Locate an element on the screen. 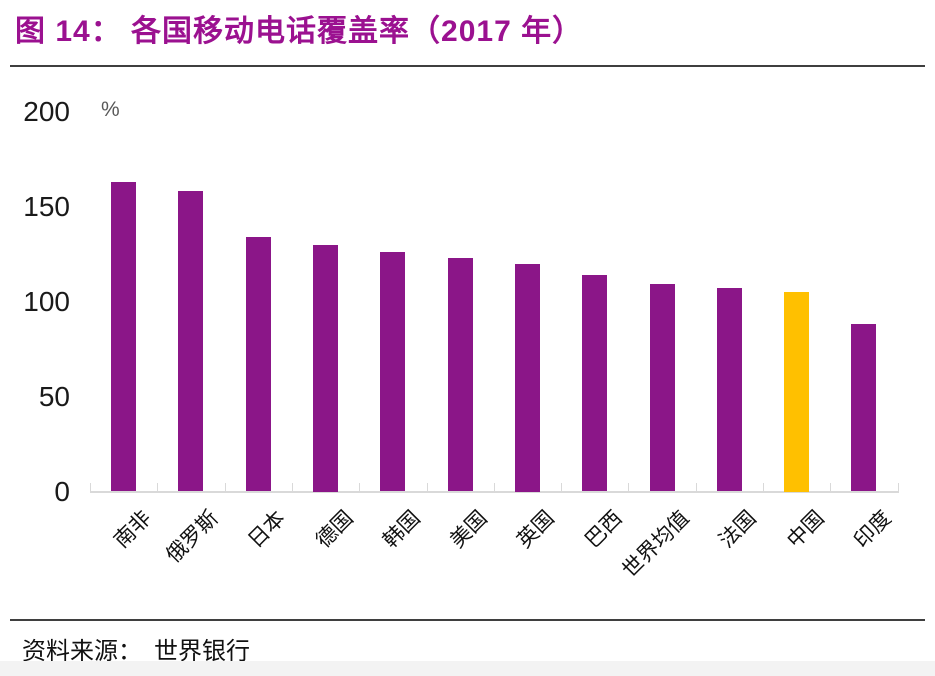 The width and height of the screenshot is (935, 676). x-axis-line is located at coordinates (494, 491).